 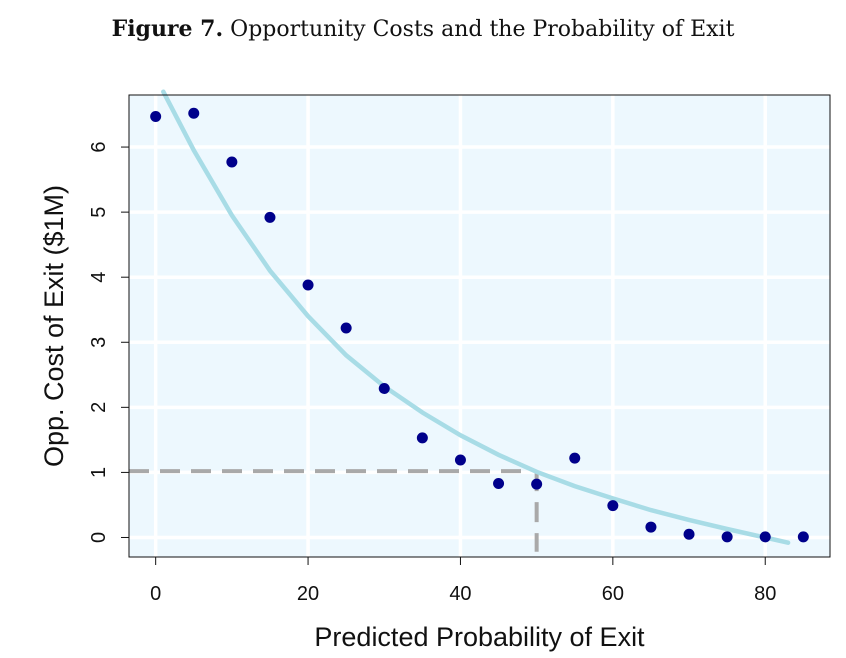 I want to click on y-tick-label: 4, so click(x=99, y=277).